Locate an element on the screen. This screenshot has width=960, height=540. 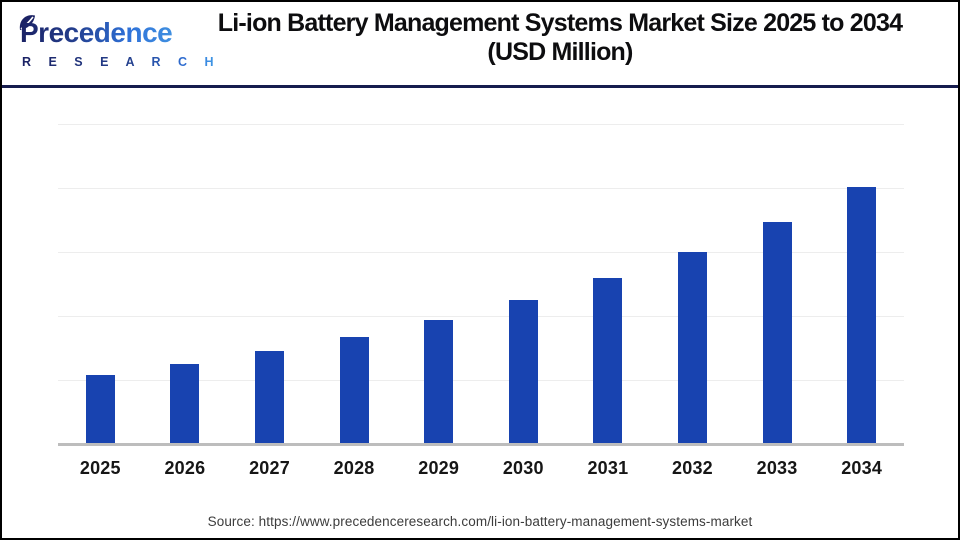
bar-2026 is located at coordinates (185, 403).